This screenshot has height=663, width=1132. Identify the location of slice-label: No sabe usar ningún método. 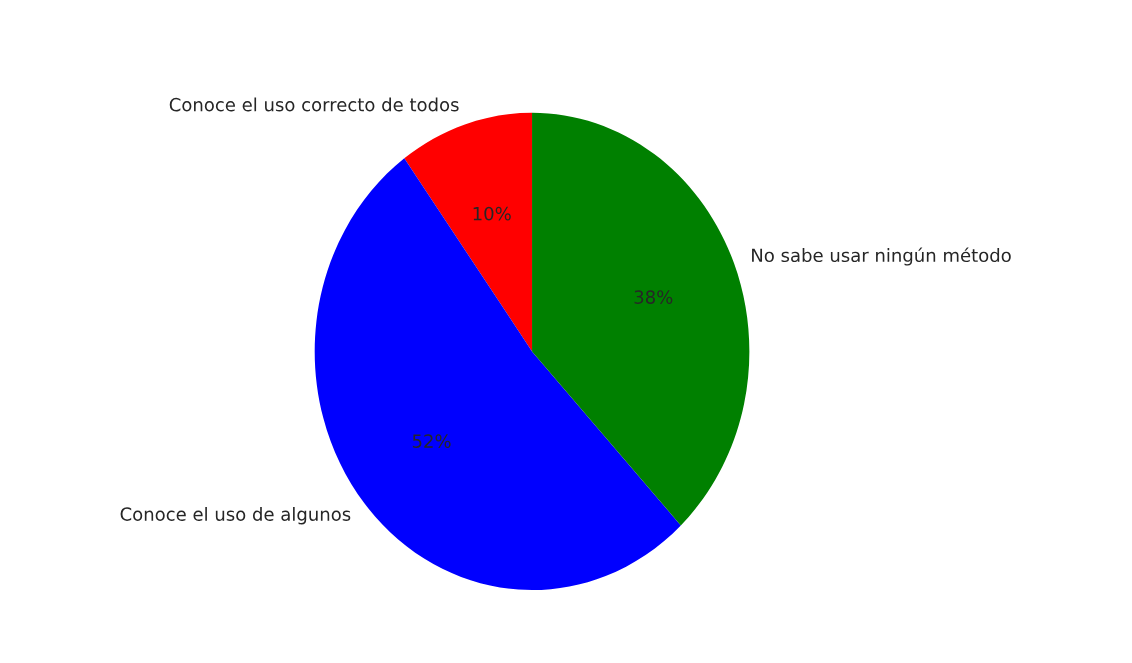
(881, 256).